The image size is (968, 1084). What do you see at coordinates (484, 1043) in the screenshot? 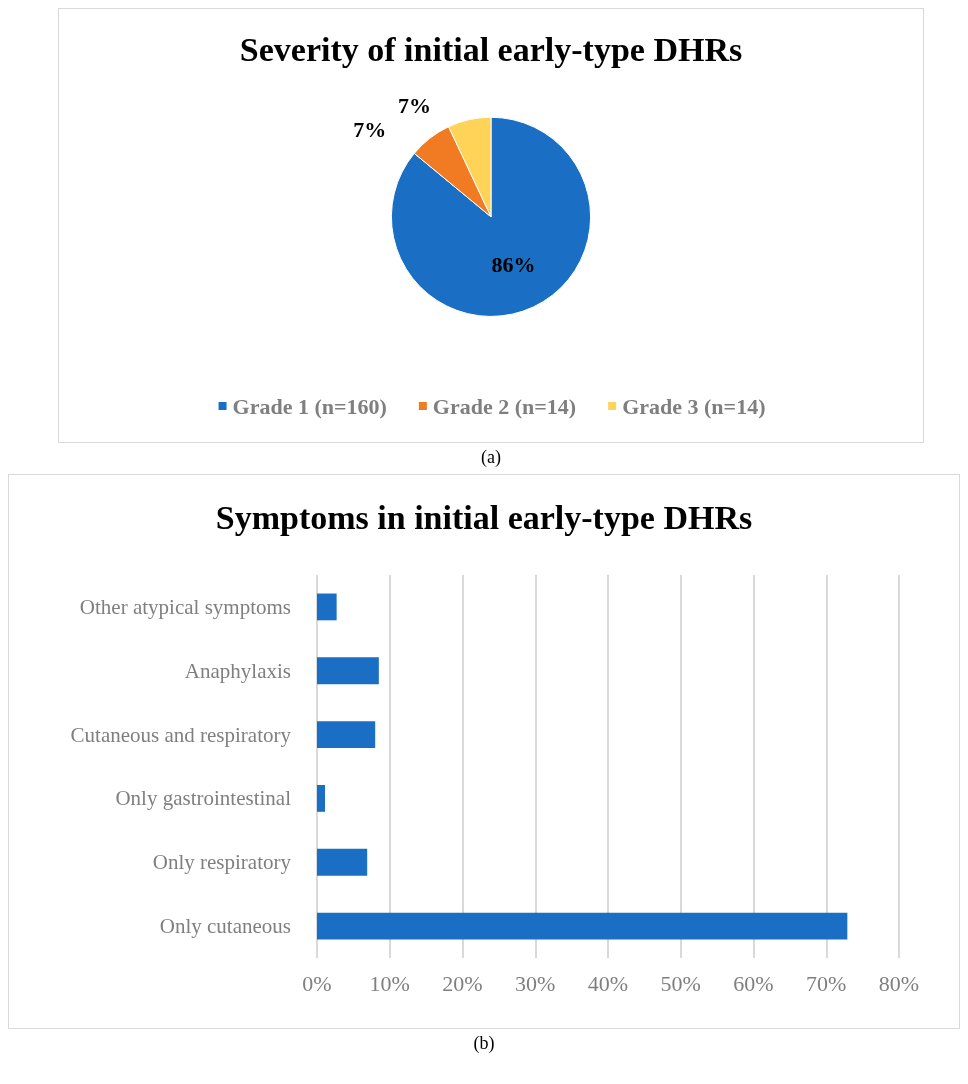
I see `text: (b)` at bounding box center [484, 1043].